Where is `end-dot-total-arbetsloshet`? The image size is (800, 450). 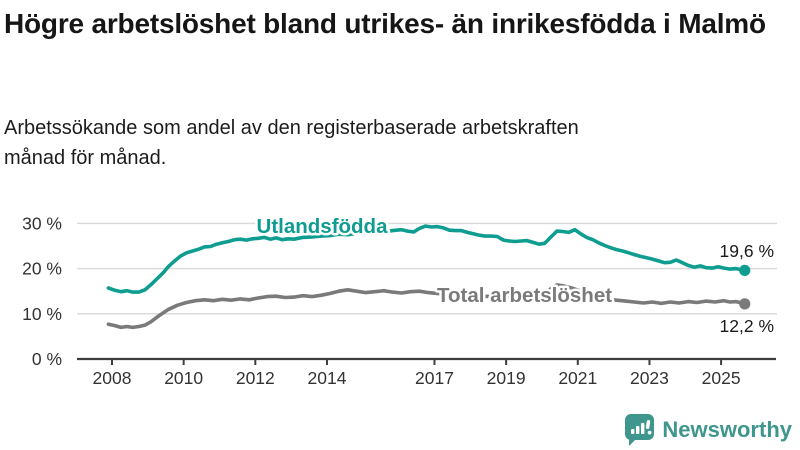 end-dot-total-arbetsloshet is located at coordinates (745, 304).